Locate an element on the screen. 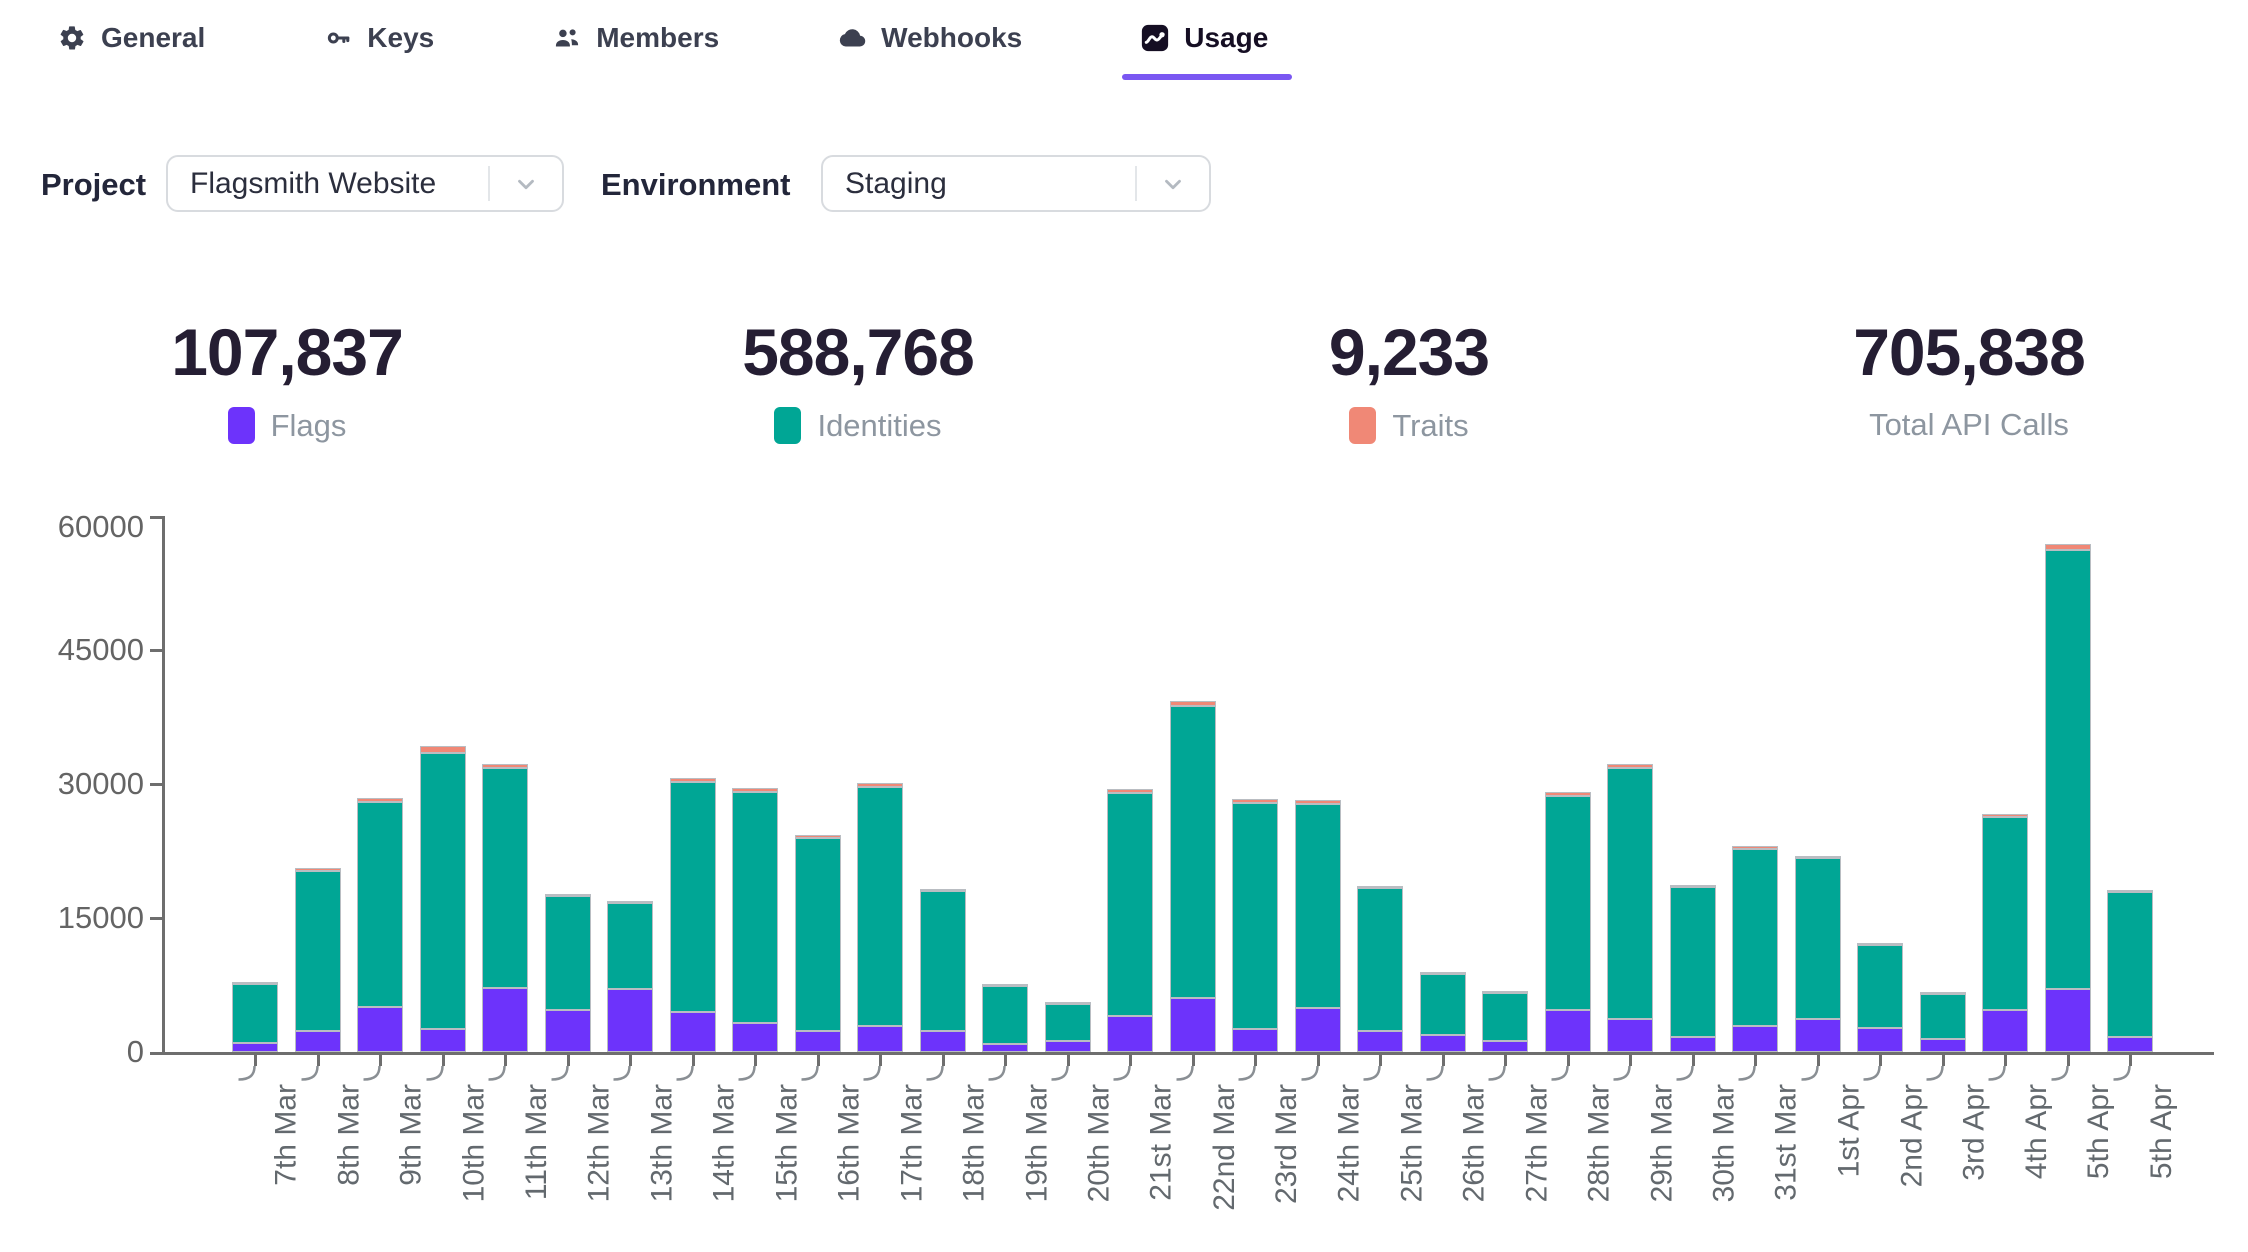  x-axis-label: 25th Mar is located at coordinates (1411, 1143).